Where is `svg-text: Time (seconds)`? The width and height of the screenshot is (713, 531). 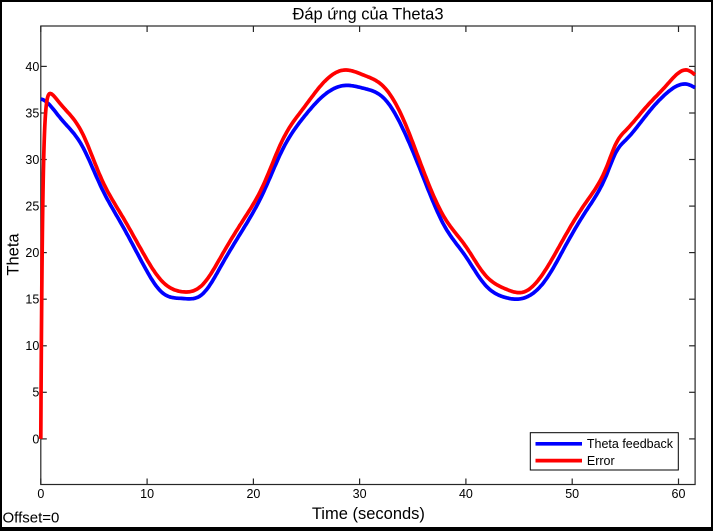
svg-text: Time (seconds) is located at coordinates (368, 514).